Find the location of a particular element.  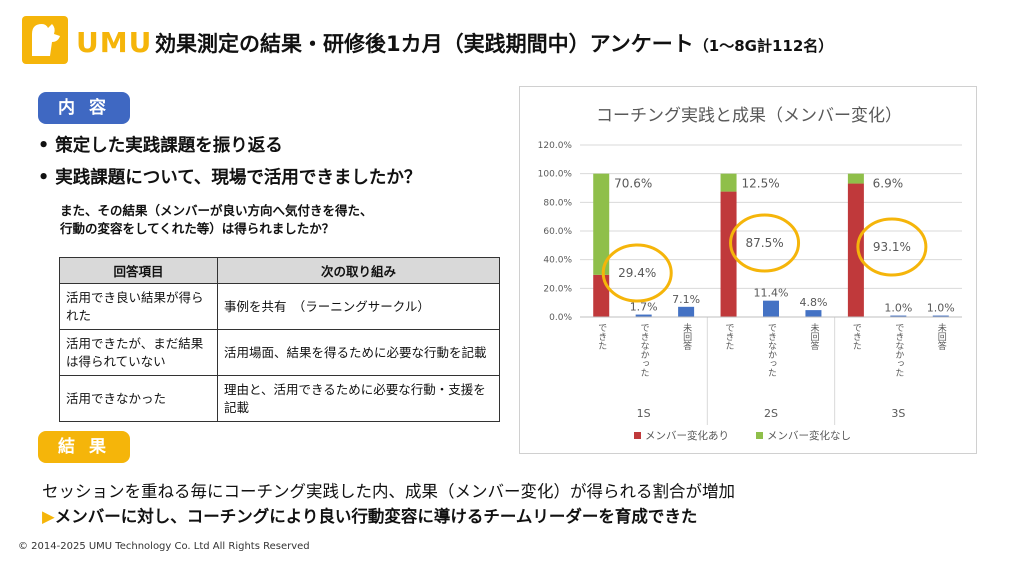

table-header-row: 回答項目 次の取り組み is located at coordinates (279, 270).